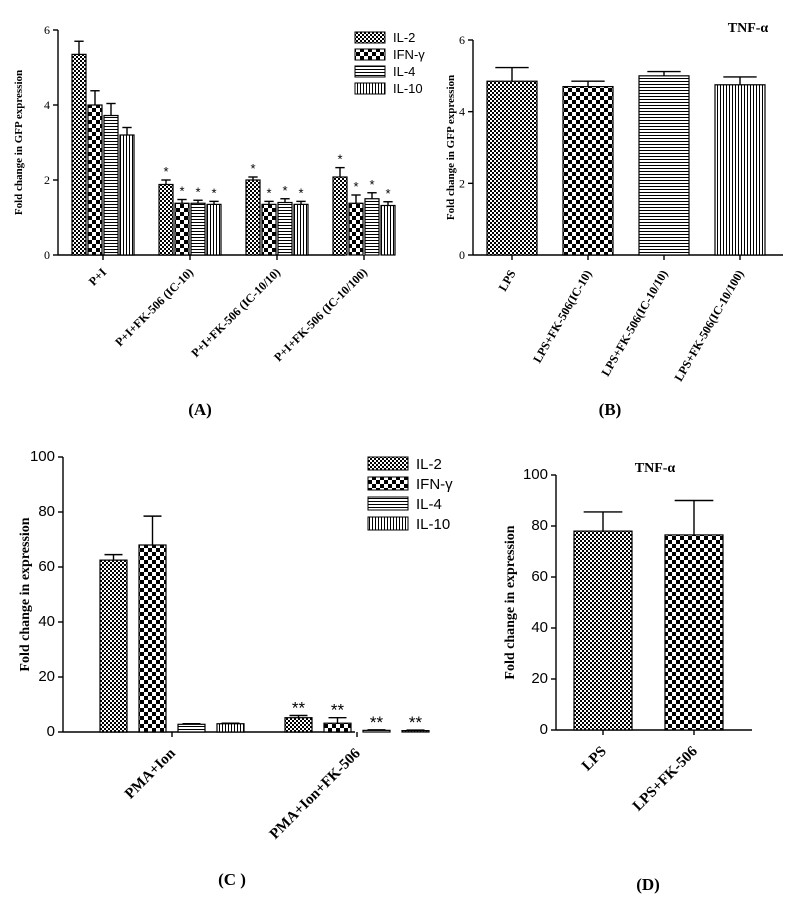  I want to click on x-tick-label: LPS+FK-506(IC-10/10), so click(634, 323).